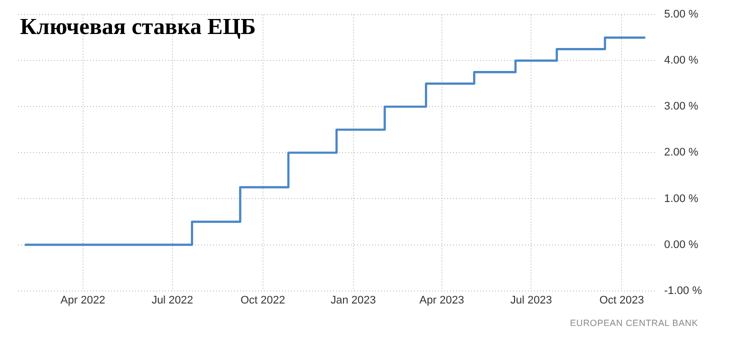 This screenshot has width=730, height=340. I want to click on y-tick-label: 3.00 %, so click(681, 106).